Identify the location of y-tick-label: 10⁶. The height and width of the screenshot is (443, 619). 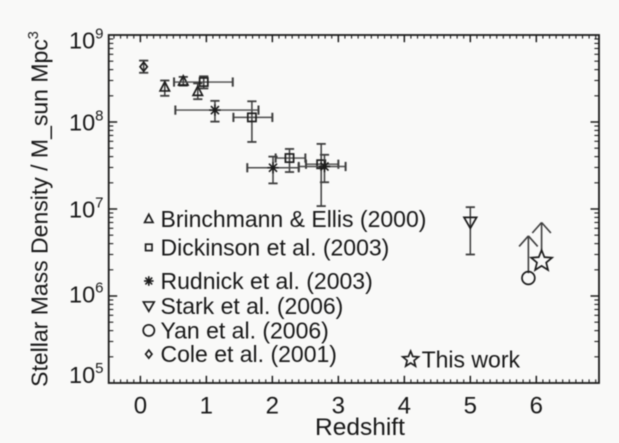
(86, 294).